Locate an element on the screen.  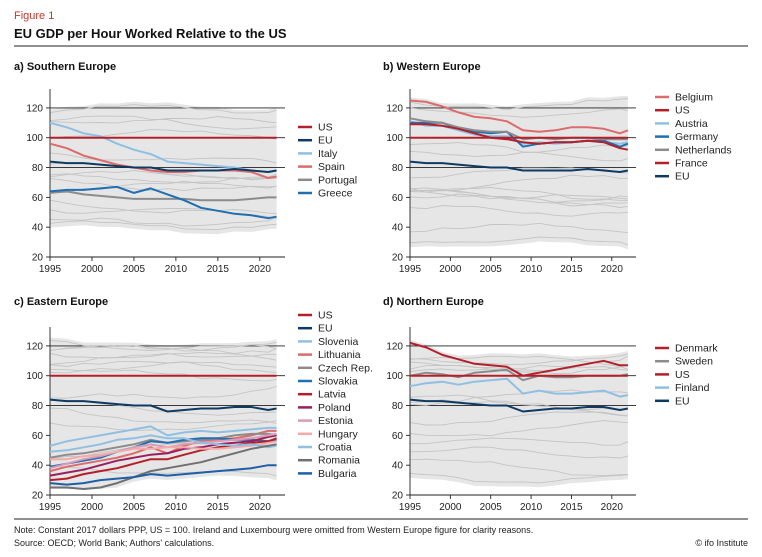
legend-label-sweden: Sweden is located at coordinates (694, 362).